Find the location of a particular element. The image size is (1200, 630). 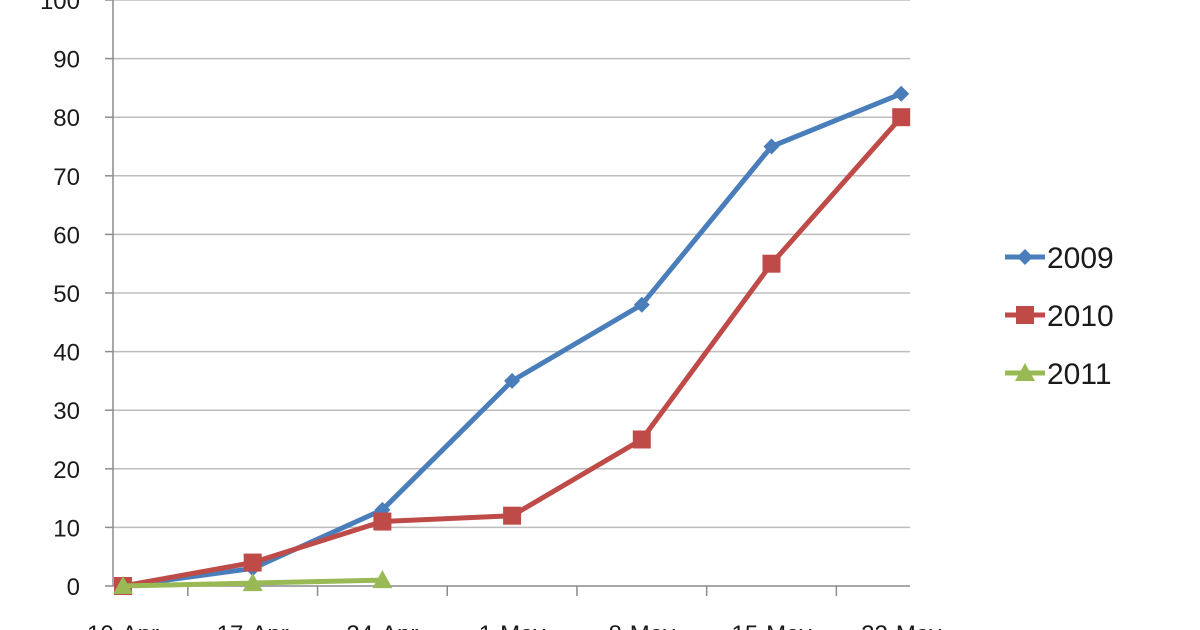

legend-item-2010: 2010 is located at coordinates (1059, 316).